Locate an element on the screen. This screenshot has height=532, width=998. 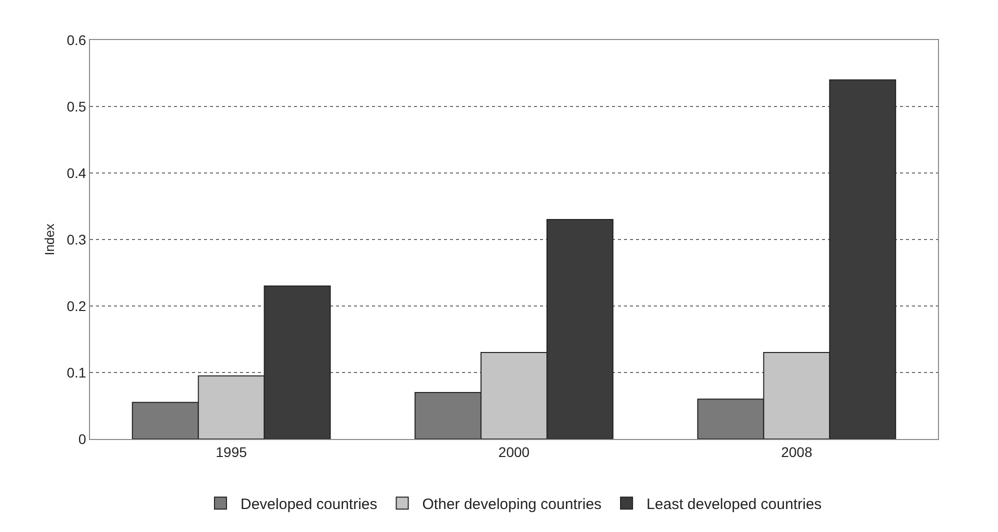
y-tick-label: 0.6 is located at coordinates (76, 40).